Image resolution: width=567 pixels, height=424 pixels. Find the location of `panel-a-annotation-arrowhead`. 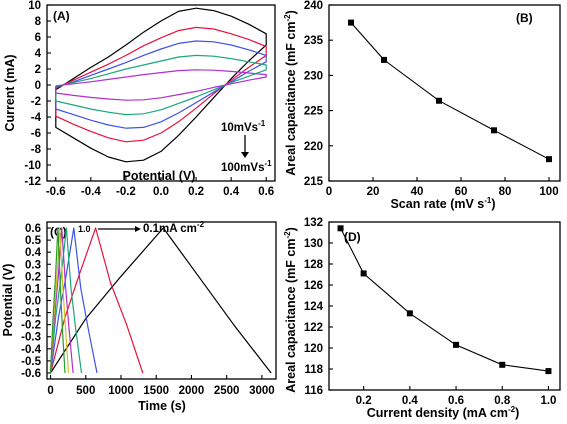

panel-a-annotation-arrowhead is located at coordinates (245, 155).